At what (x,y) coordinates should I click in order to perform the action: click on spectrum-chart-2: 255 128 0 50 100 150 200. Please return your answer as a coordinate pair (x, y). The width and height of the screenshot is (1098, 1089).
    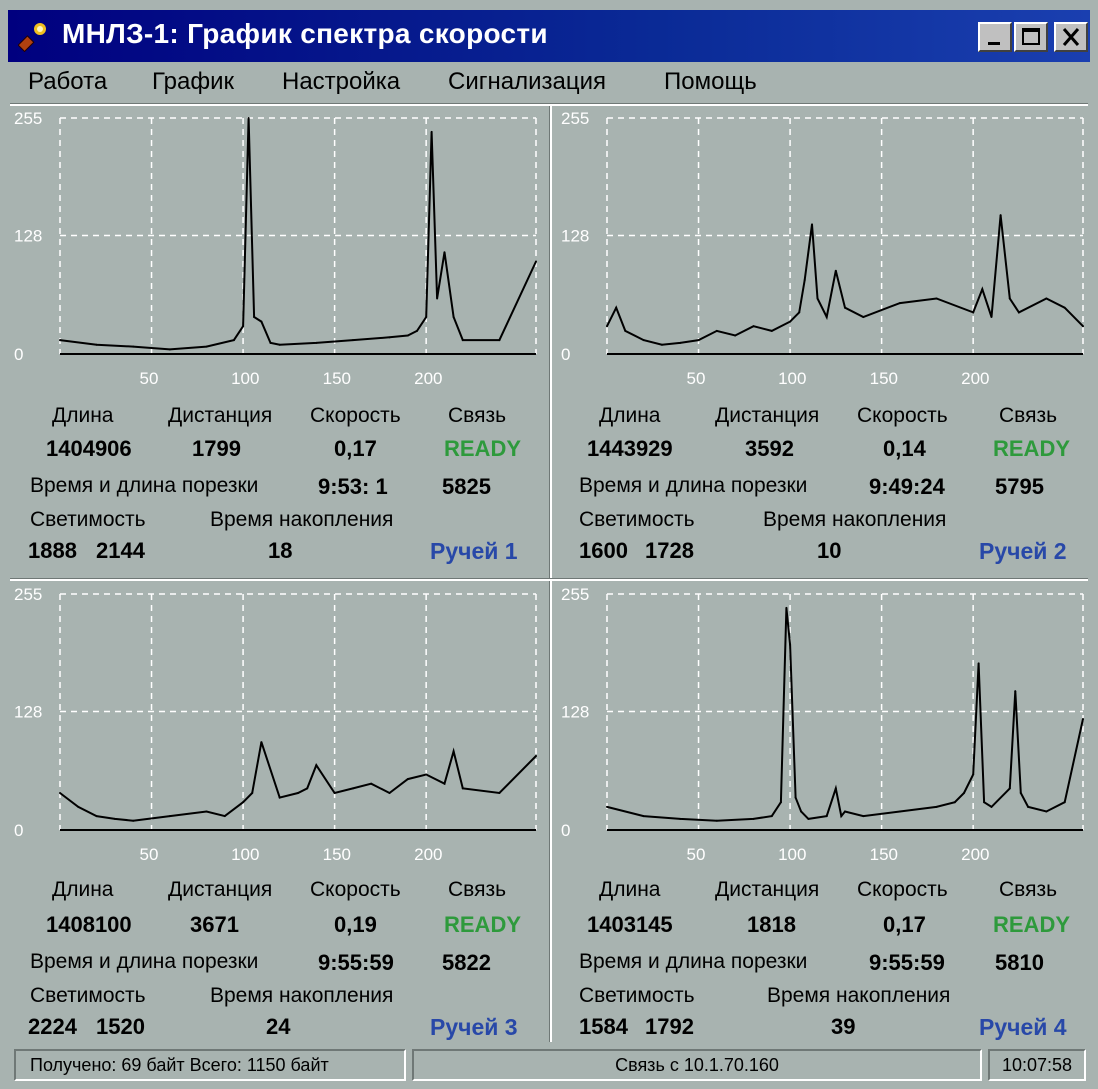
    Looking at the image, I should click on (822, 248).